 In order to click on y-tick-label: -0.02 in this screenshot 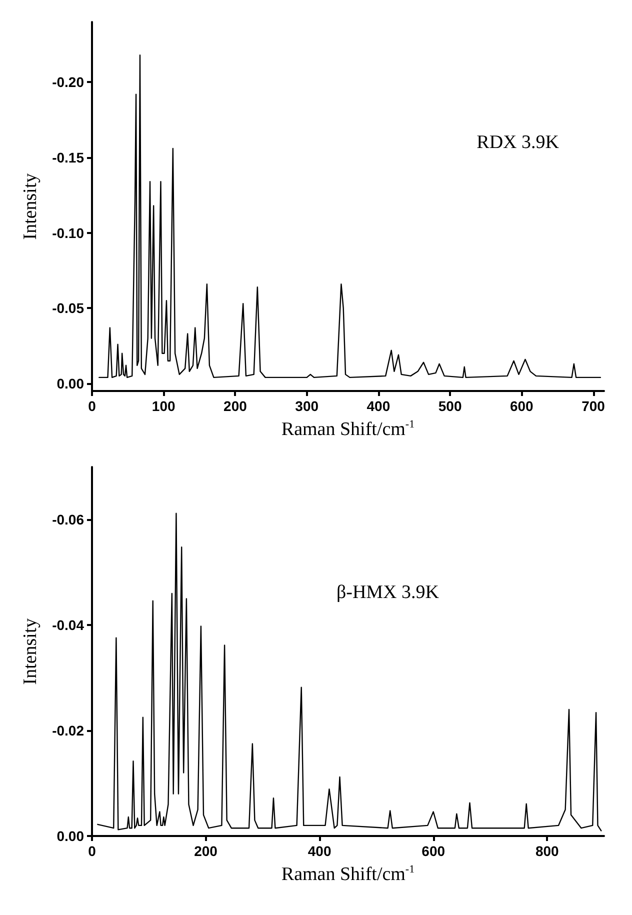, I will do `click(68, 730)`.